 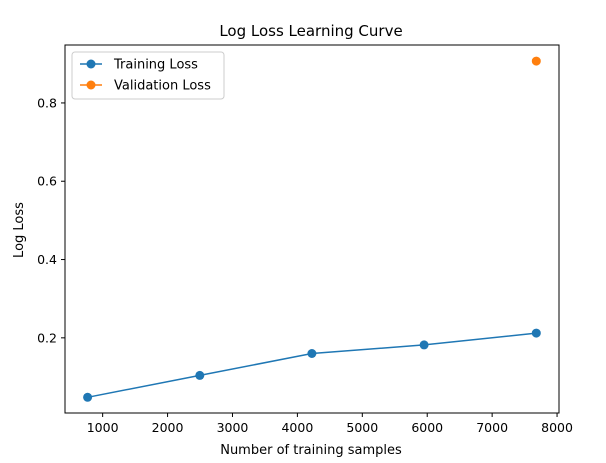 What do you see at coordinates (47, 102) in the screenshot?
I see `y-tick-label: 0.8` at bounding box center [47, 102].